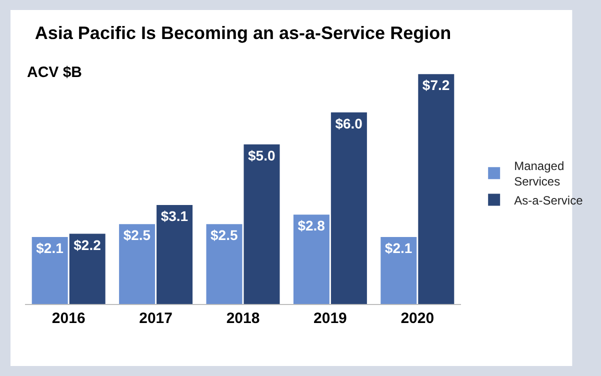 This screenshot has height=376, width=601. I want to click on legend-label: Managed Services, so click(539, 173).